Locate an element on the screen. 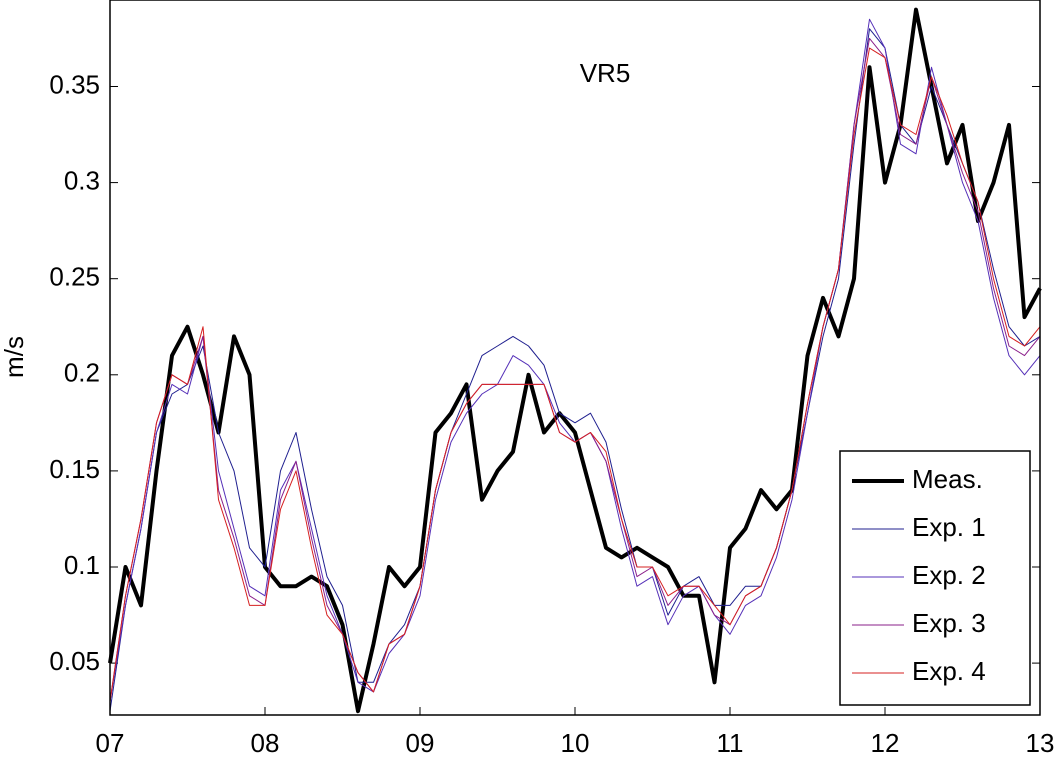  x-tick-label: 07 is located at coordinates (110, 743).